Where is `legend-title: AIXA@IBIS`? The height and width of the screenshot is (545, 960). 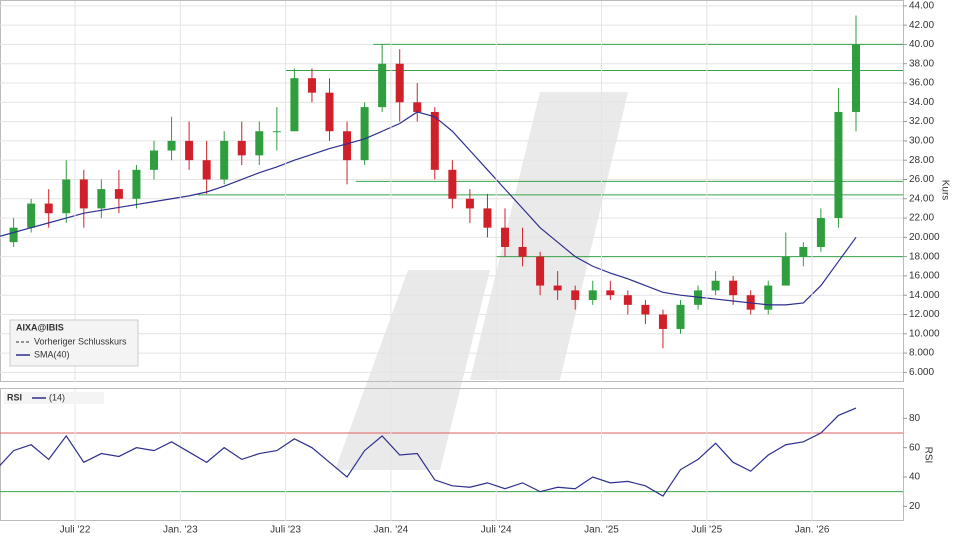
legend-title: AIXA@IBIS is located at coordinates (40, 327).